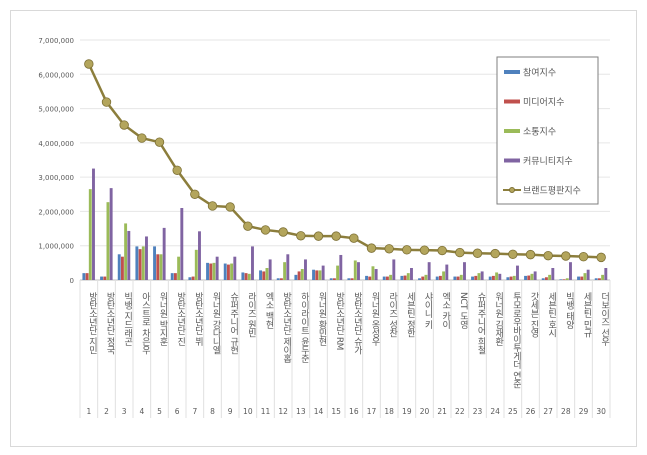  I want to click on x-rank-label: 8, so click(212, 411).